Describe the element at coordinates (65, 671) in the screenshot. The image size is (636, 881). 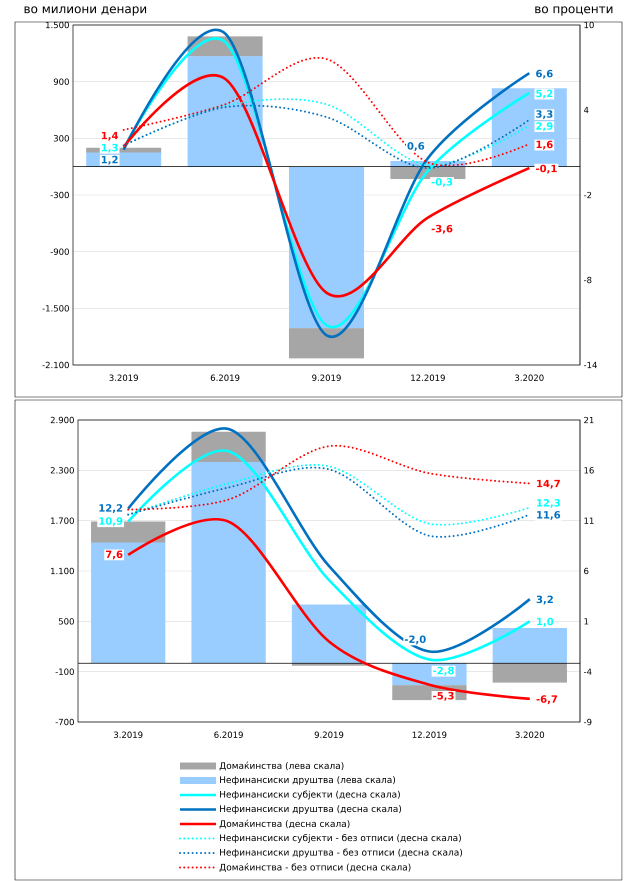
I see `y-tick-label: -100` at that location.